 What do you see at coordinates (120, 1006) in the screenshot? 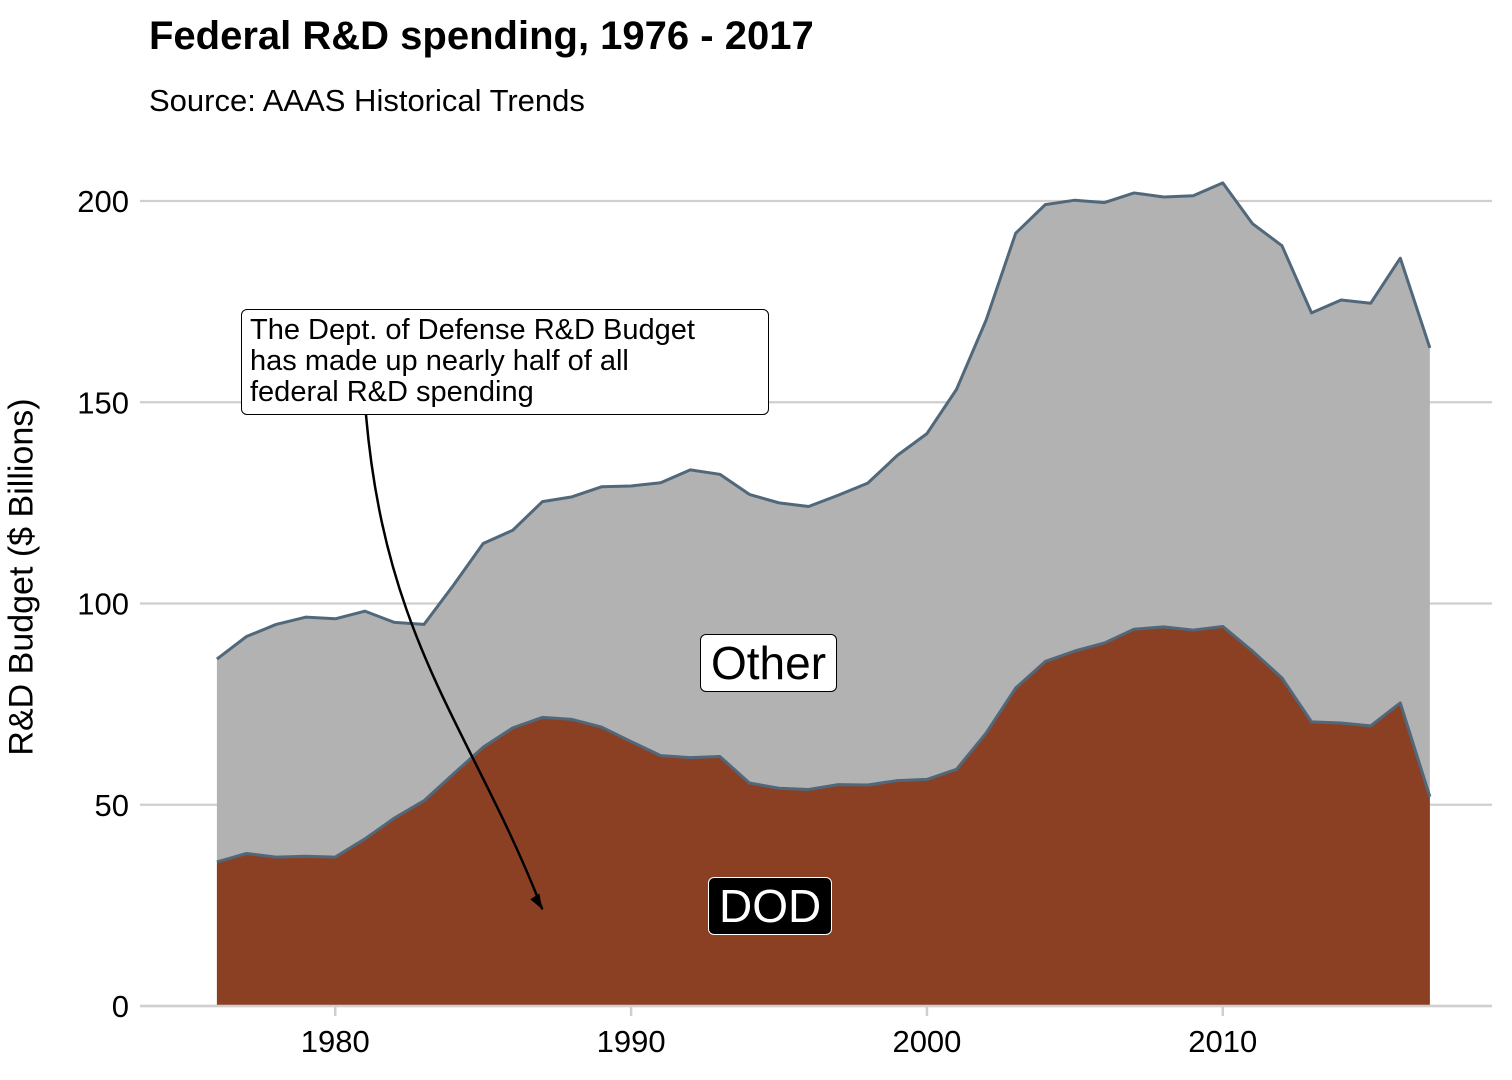
I see `y-tick-label-0: 0` at bounding box center [120, 1006].